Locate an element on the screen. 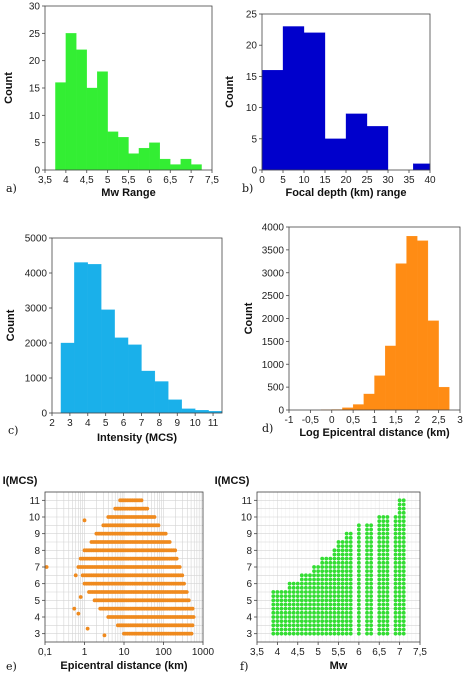  x-tick-label: 1000 is located at coordinates (203, 652).